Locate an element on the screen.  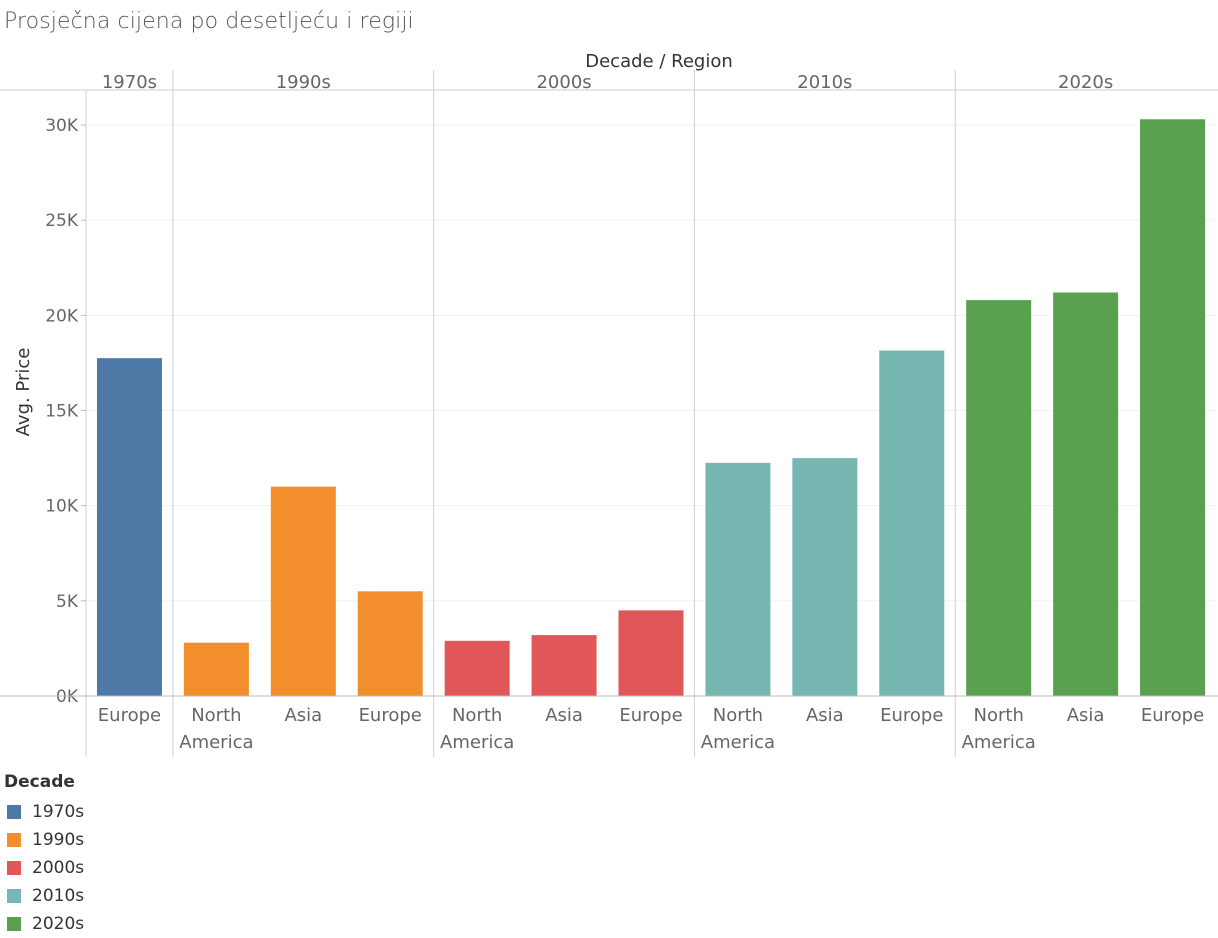
bar-1990s-asia is located at coordinates (303, 591).